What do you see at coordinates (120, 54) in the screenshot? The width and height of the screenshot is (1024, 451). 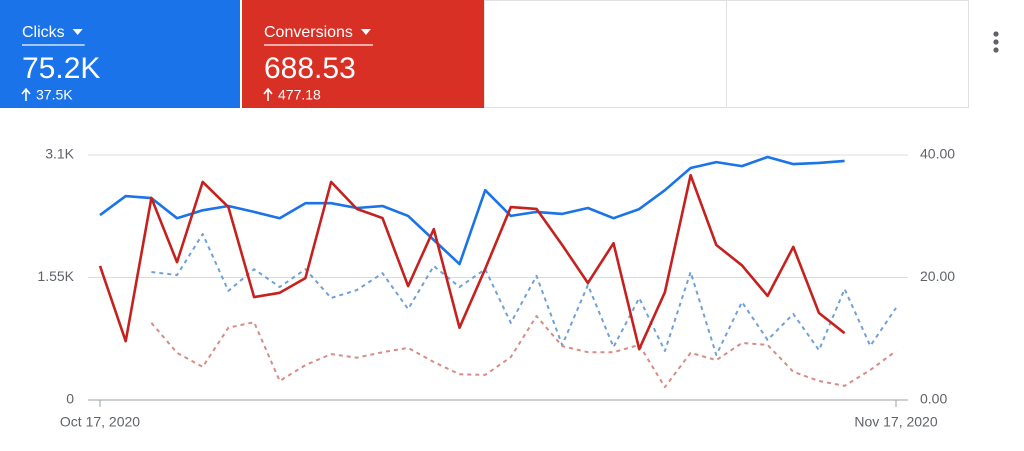 I see `clicks-card` at bounding box center [120, 54].